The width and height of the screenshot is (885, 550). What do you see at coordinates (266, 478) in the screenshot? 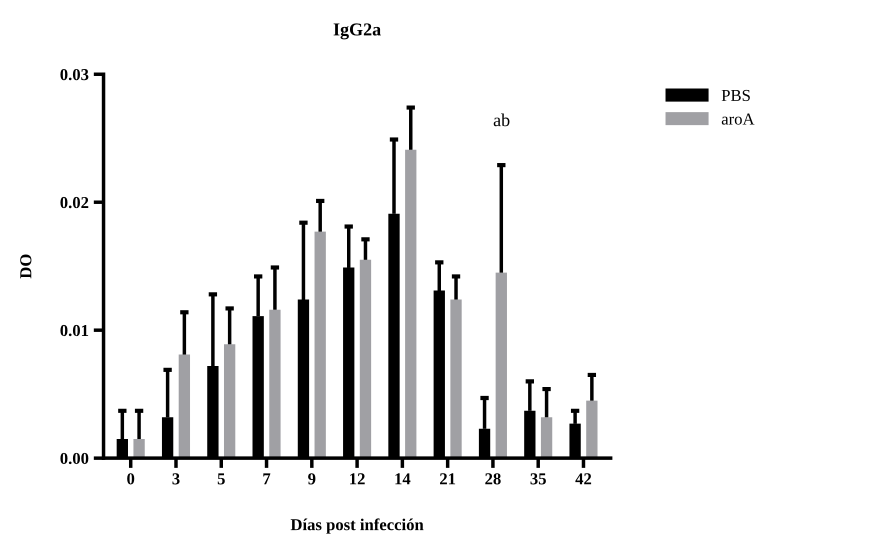
I see `x-tick-label: 7` at bounding box center [266, 478].